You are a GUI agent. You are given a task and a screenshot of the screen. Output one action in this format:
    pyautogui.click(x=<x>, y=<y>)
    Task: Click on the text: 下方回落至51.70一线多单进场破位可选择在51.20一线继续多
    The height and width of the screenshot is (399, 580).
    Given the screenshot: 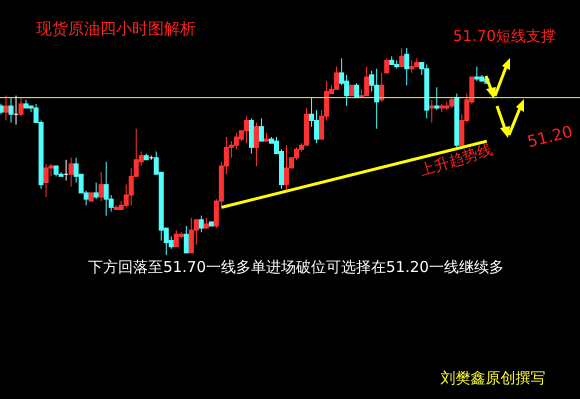 What is the action you would take?
    pyautogui.click(x=296, y=267)
    